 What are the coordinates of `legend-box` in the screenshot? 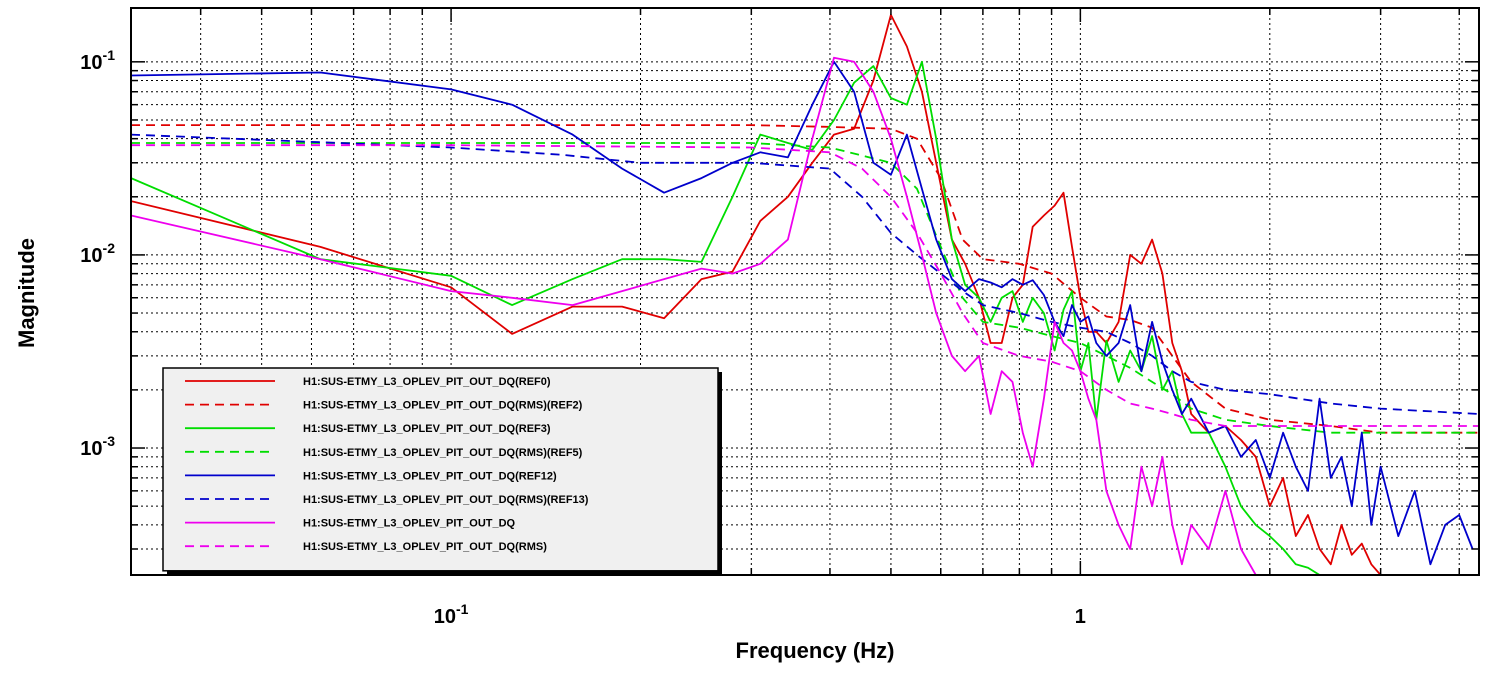 It's located at (440, 469).